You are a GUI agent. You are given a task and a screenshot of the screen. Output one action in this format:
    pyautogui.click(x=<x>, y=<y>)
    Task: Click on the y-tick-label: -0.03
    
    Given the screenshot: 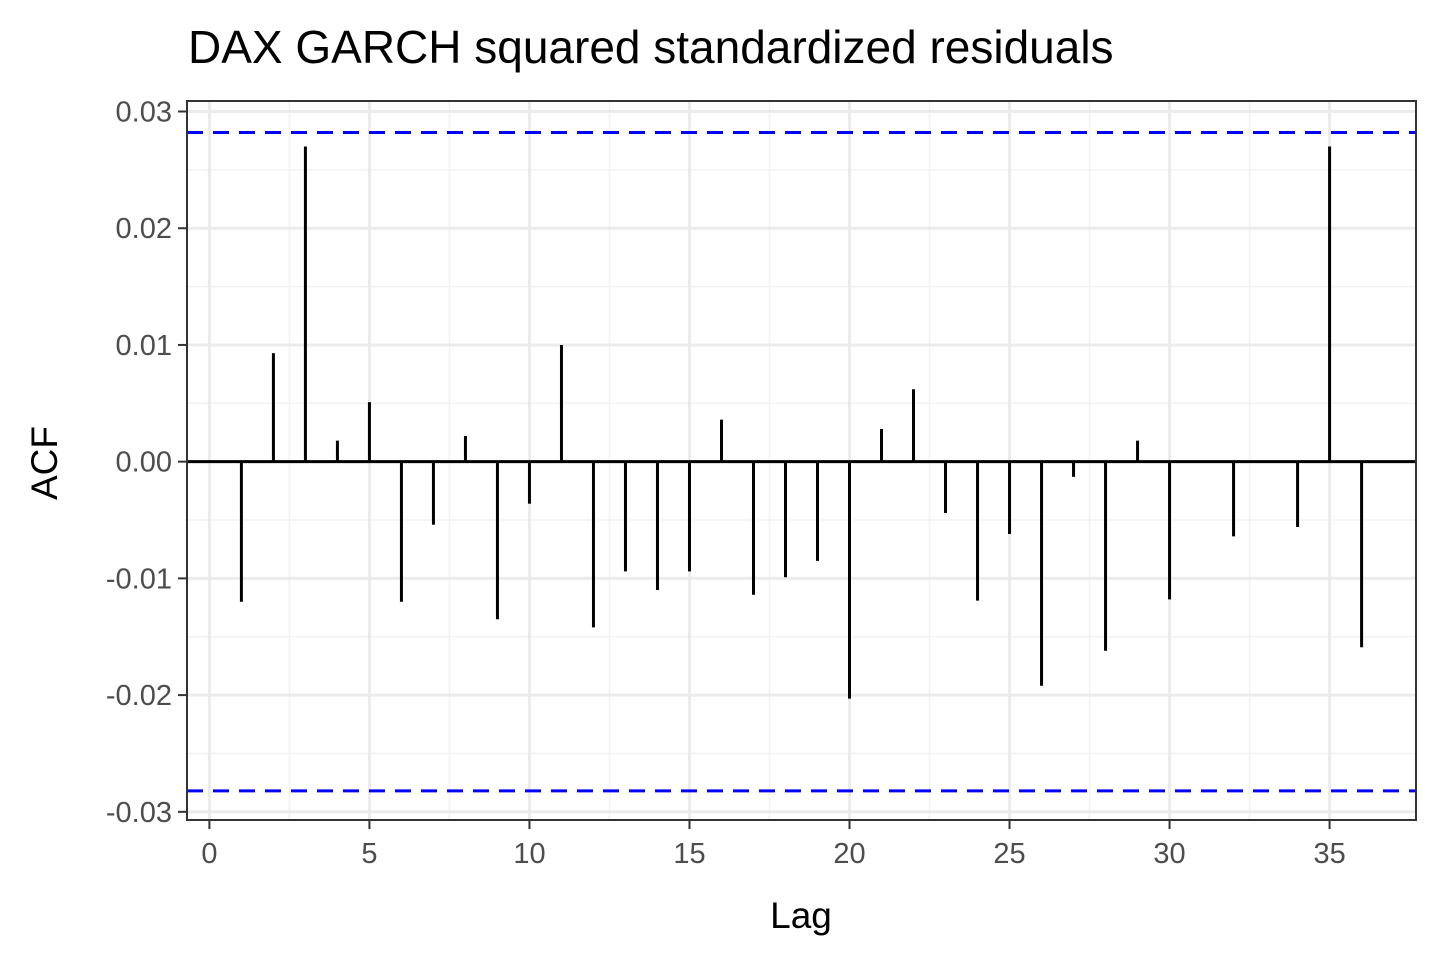 What is the action you would take?
    pyautogui.click(x=139, y=813)
    